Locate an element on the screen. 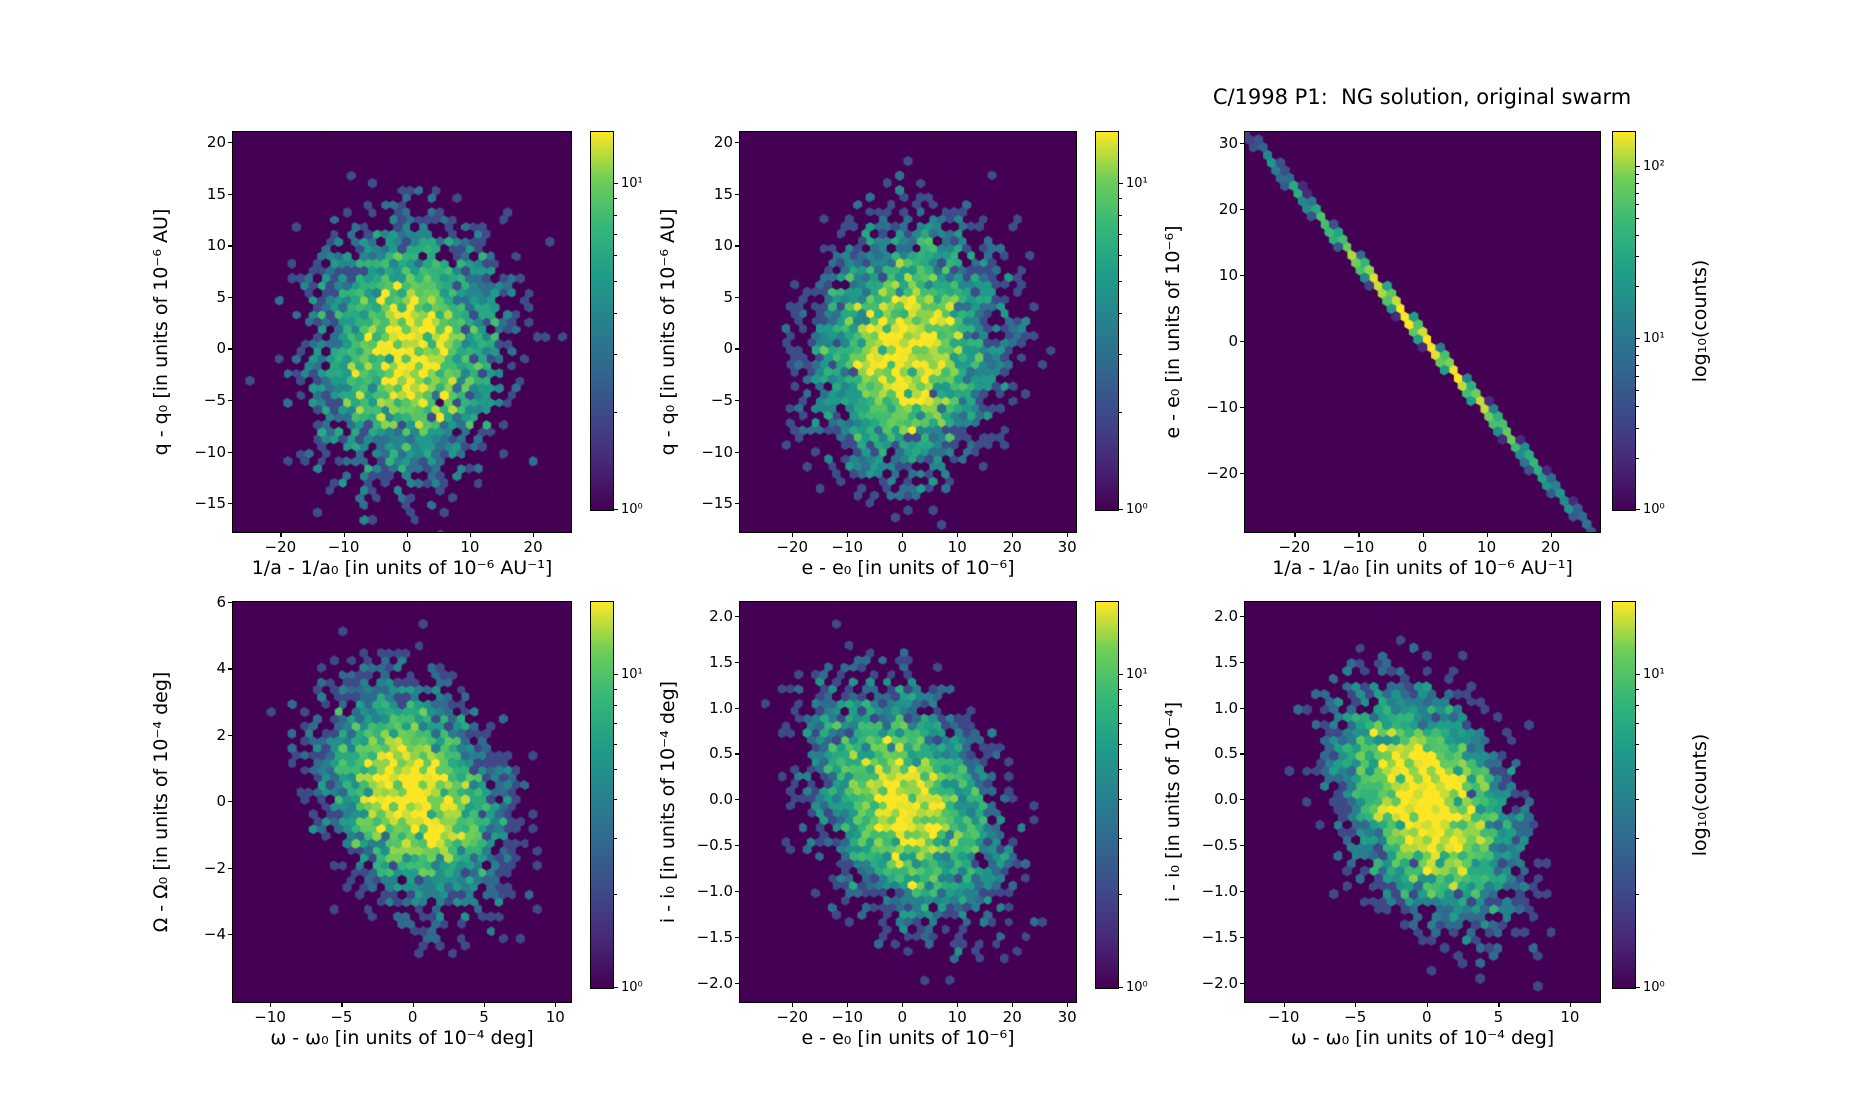 The width and height of the screenshot is (1853, 1111). y-tick-label: −1.0 is located at coordinates (1219, 890).